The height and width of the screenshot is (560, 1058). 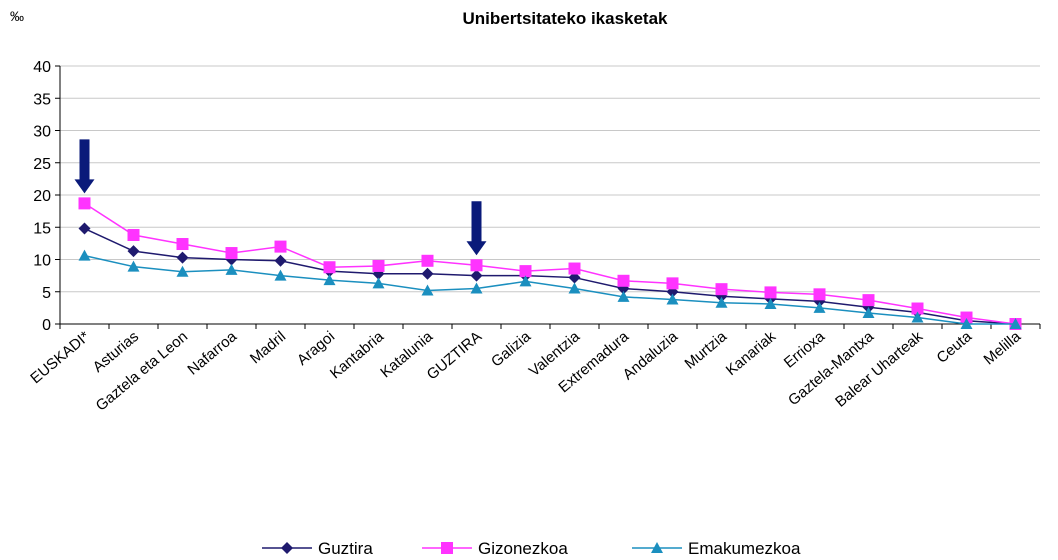 I want to click on chart-title: Unibertsitateko ikasketak, so click(x=565, y=18).